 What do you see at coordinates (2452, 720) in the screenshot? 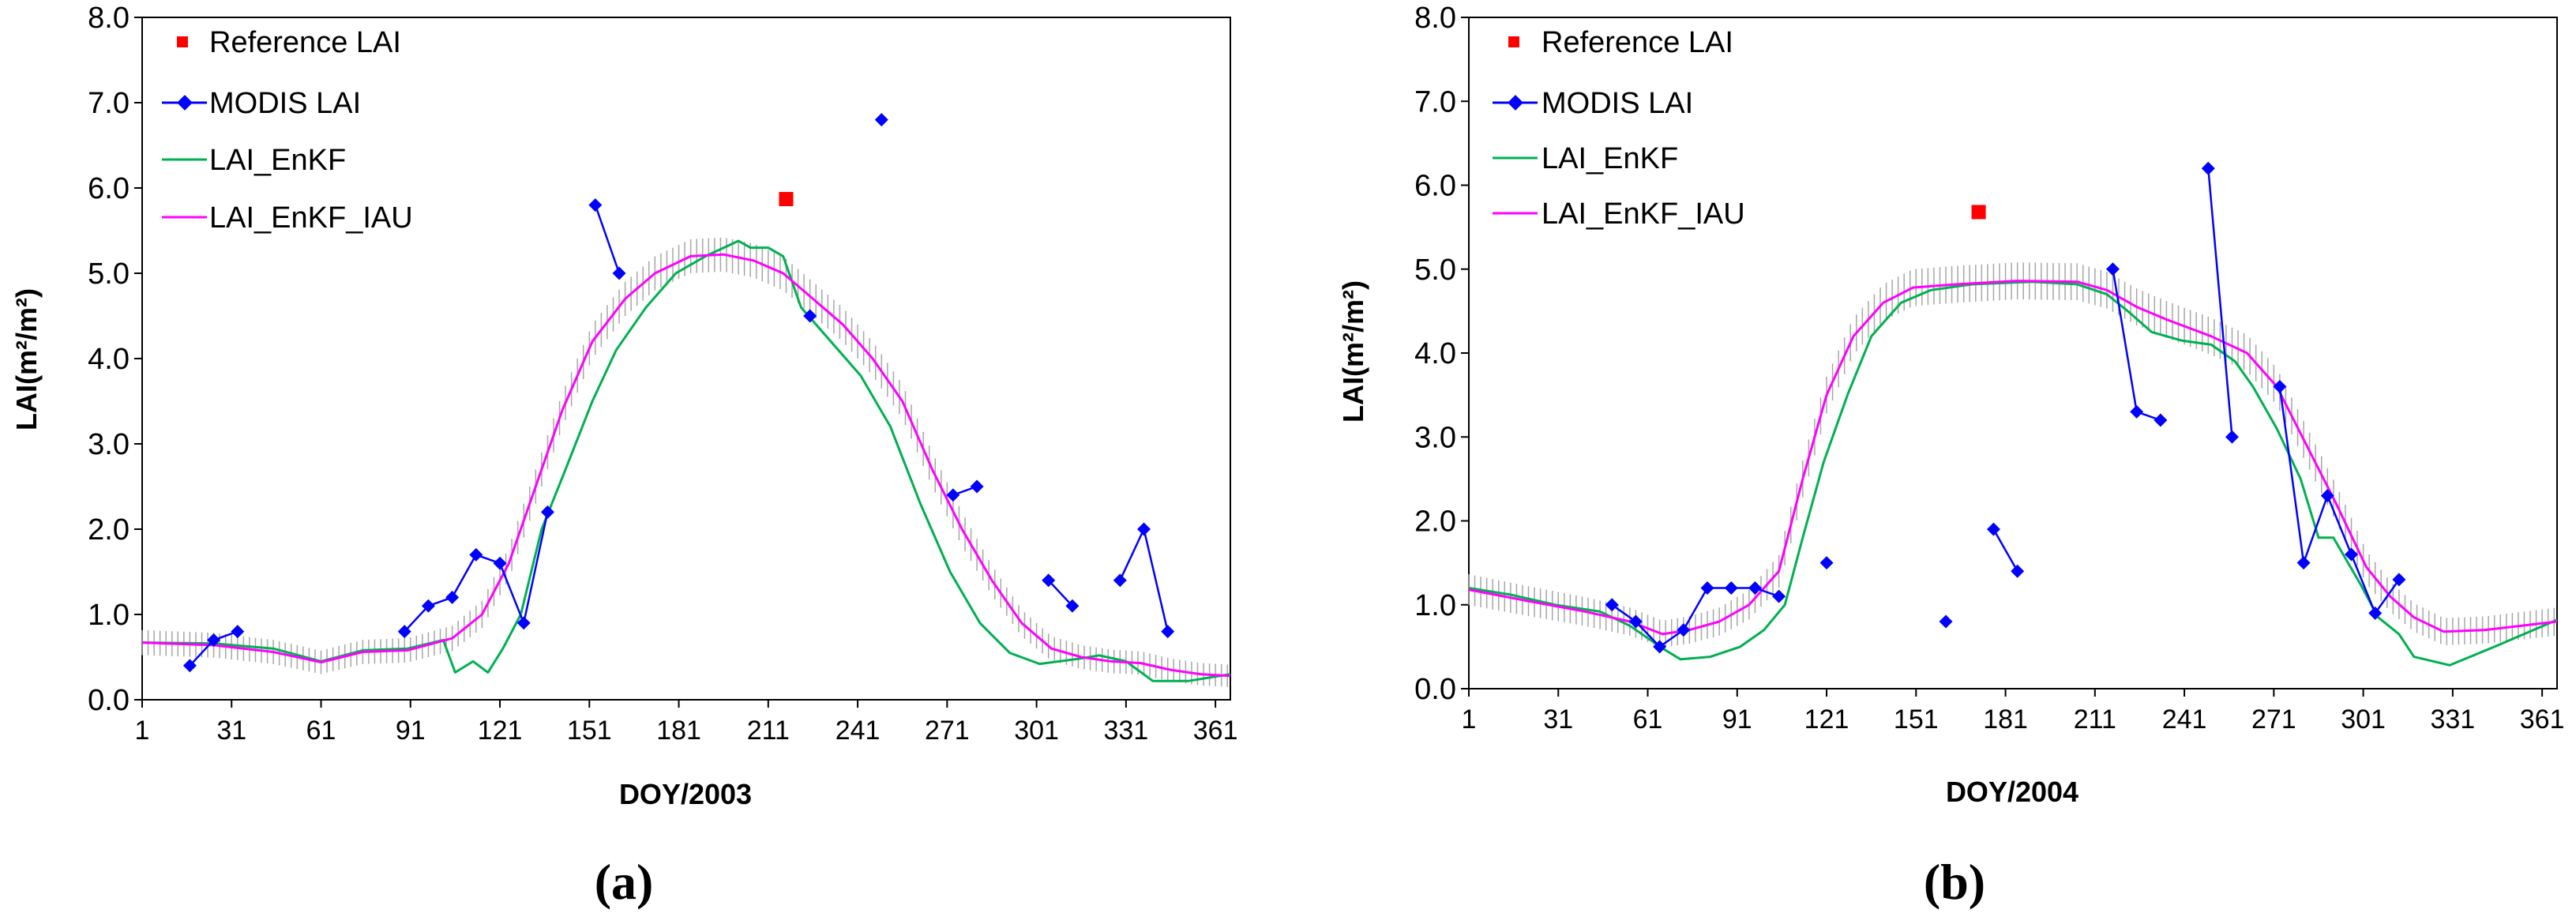
I see `x-tick-label: 331` at bounding box center [2452, 720].